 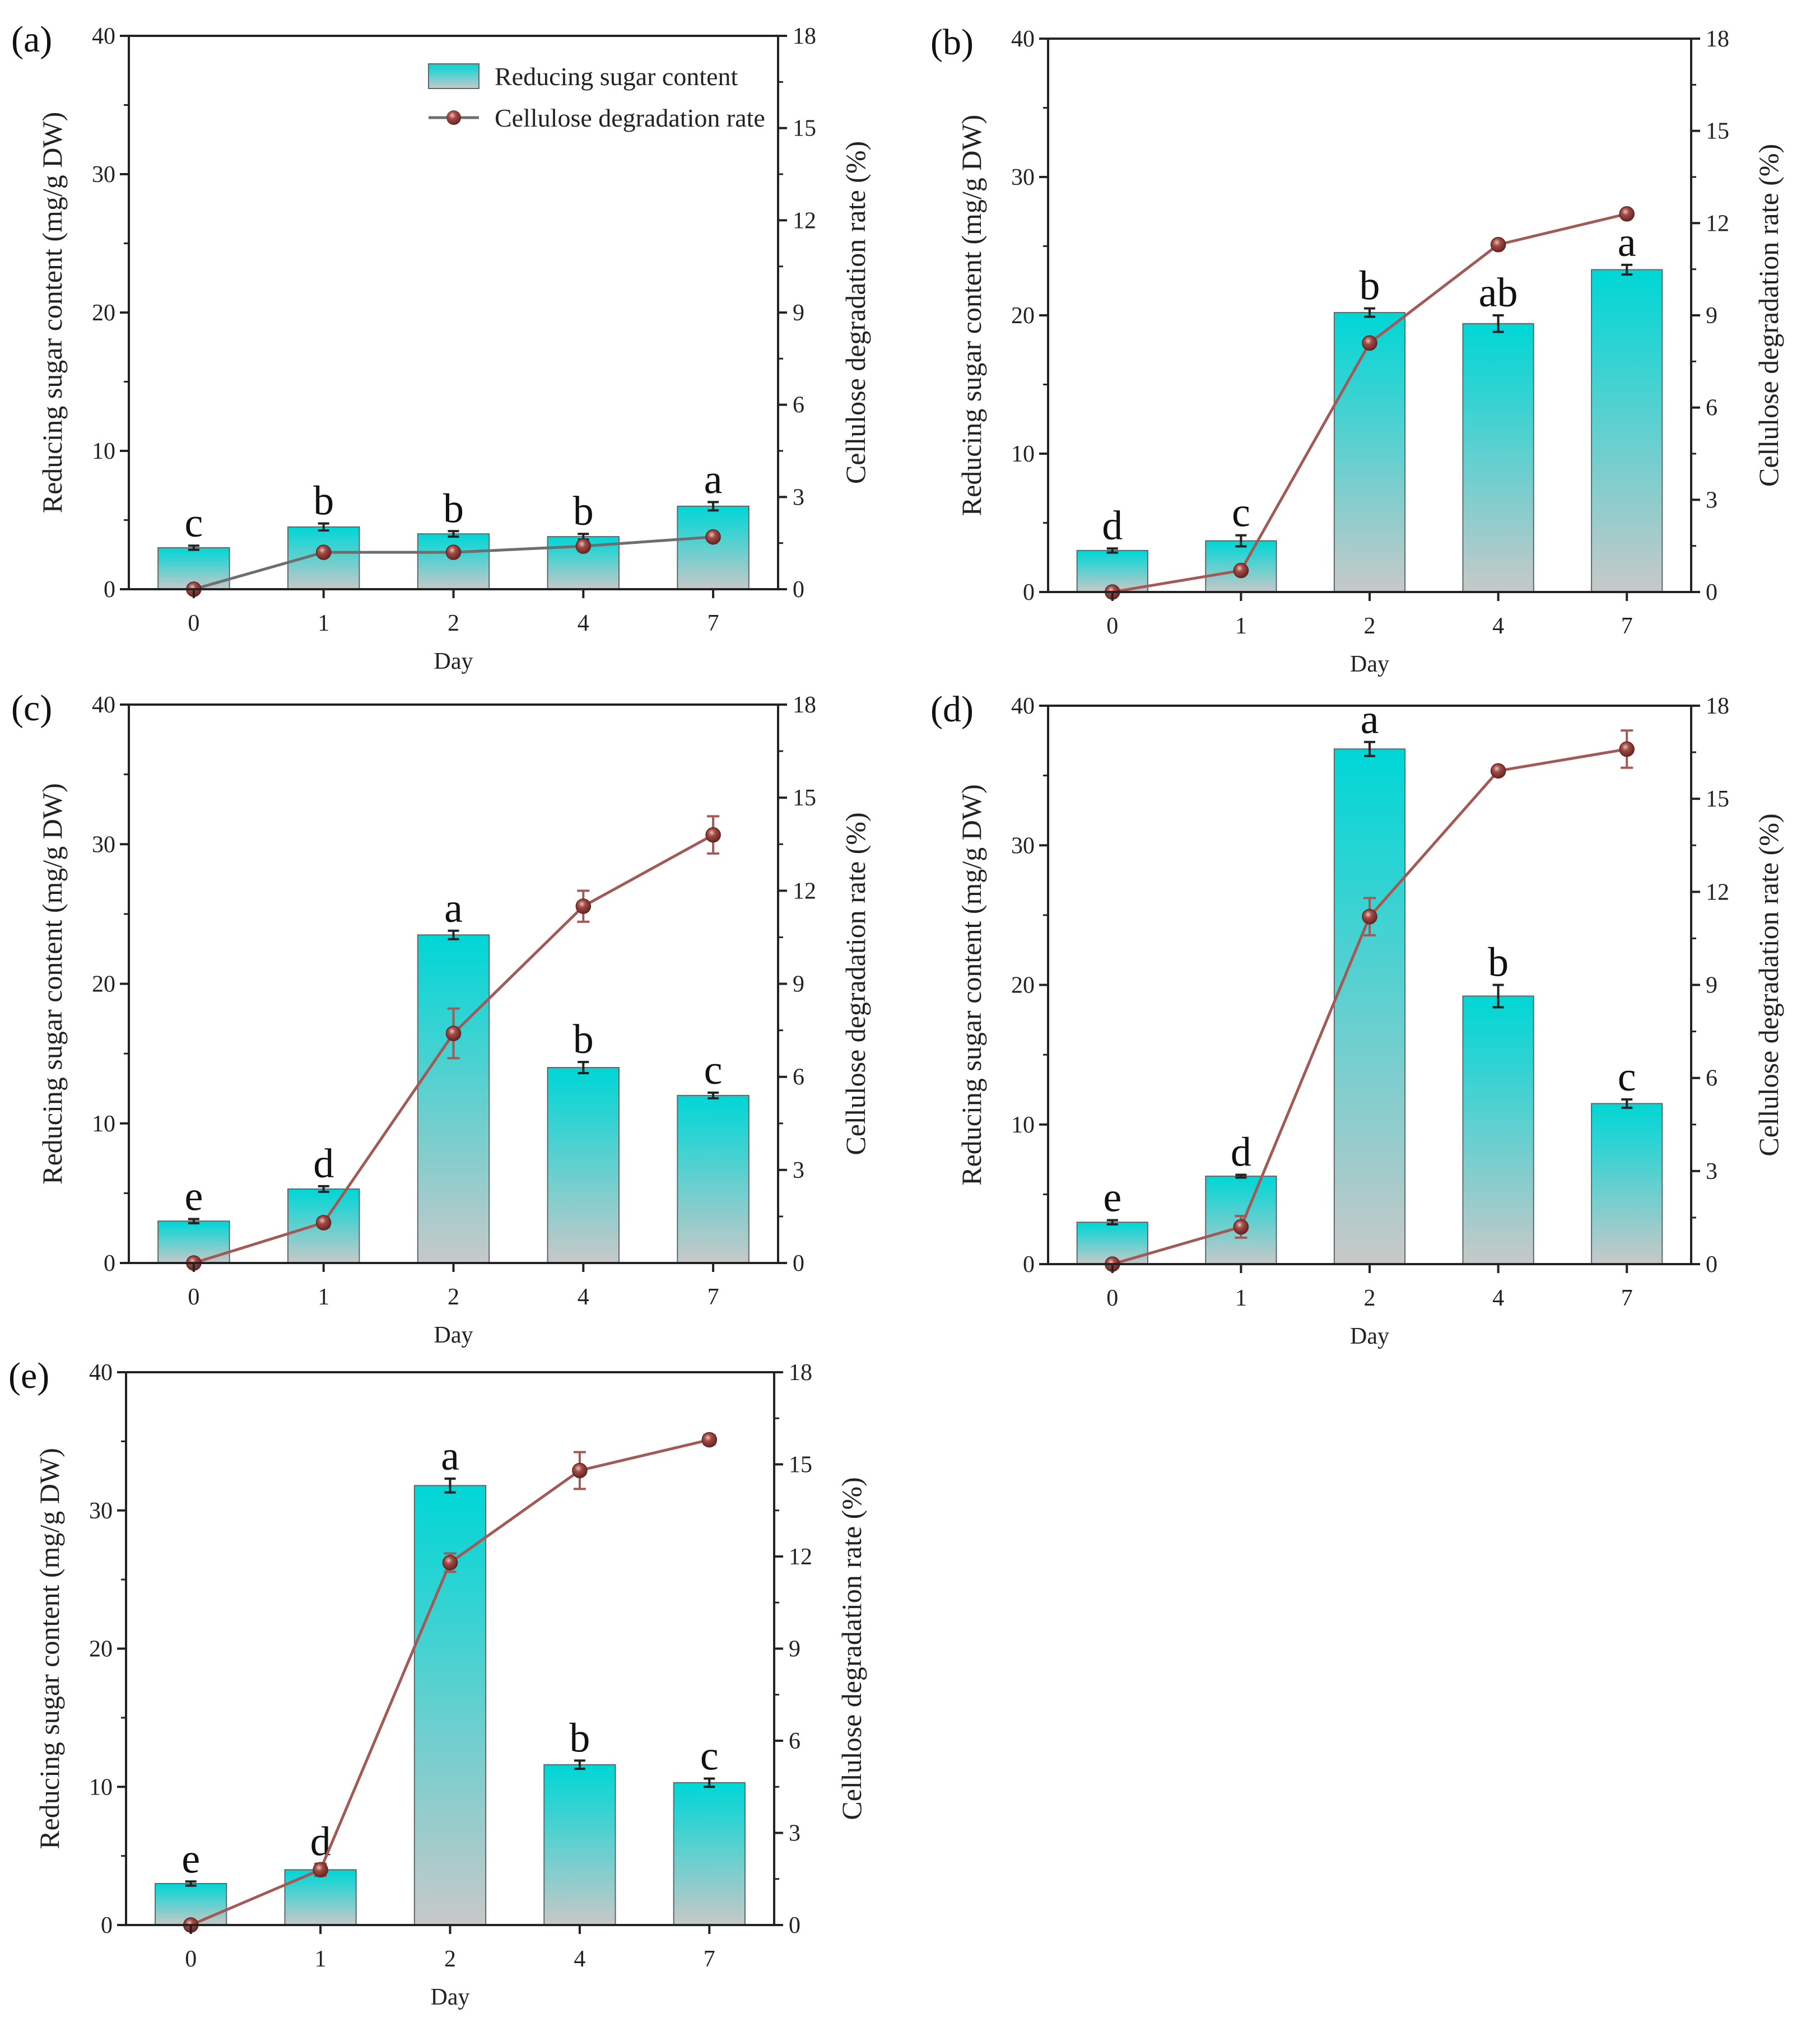 What do you see at coordinates (31, 708) in the screenshot?
I see `panel-label: (c)` at bounding box center [31, 708].